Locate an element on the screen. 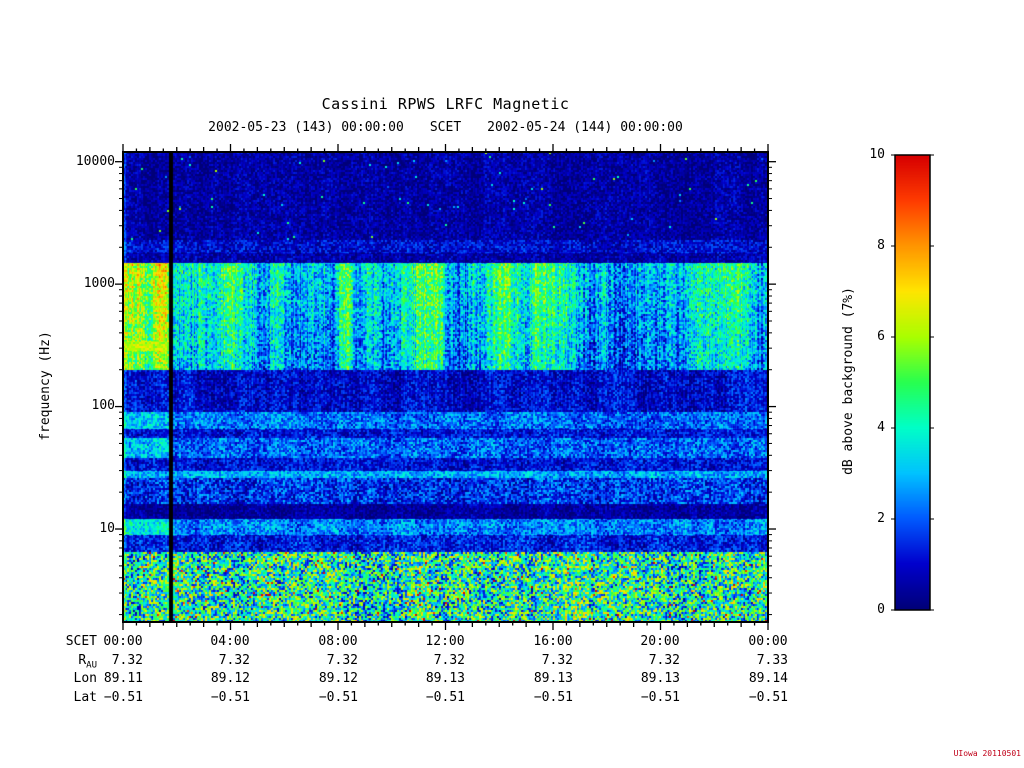  row-label-lat: Lat is located at coordinates (85, 697).